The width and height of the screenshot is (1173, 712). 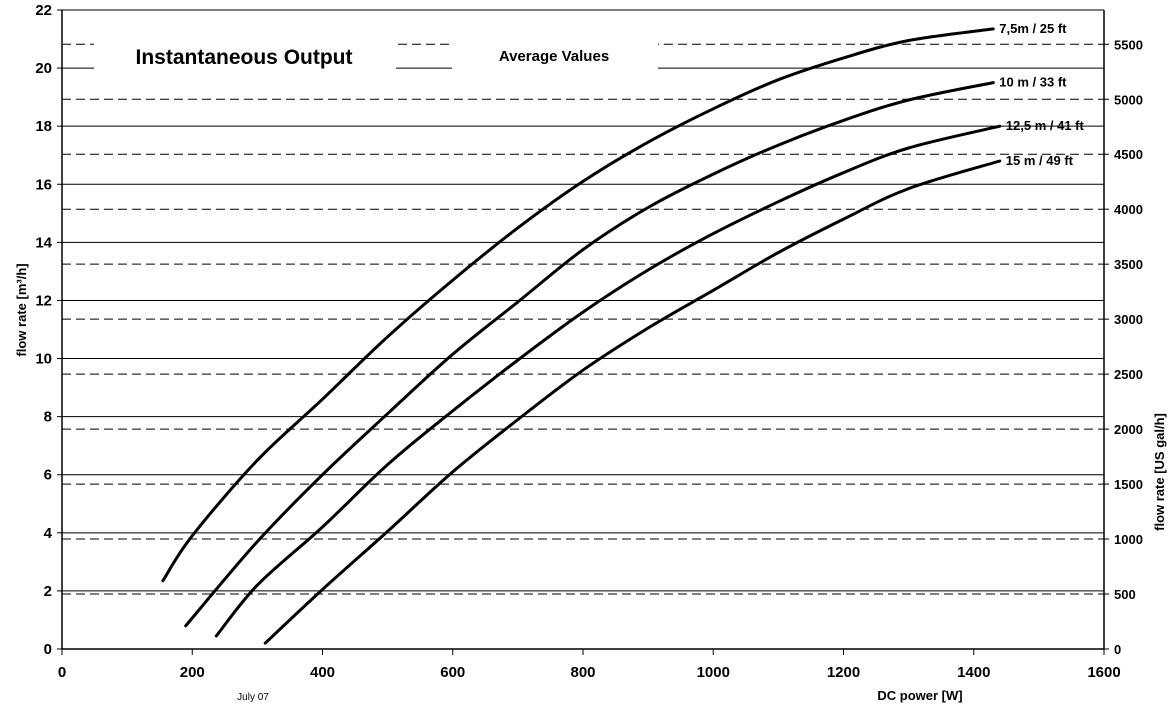 I want to click on chart-subtitle: Average Values, so click(x=554, y=56).